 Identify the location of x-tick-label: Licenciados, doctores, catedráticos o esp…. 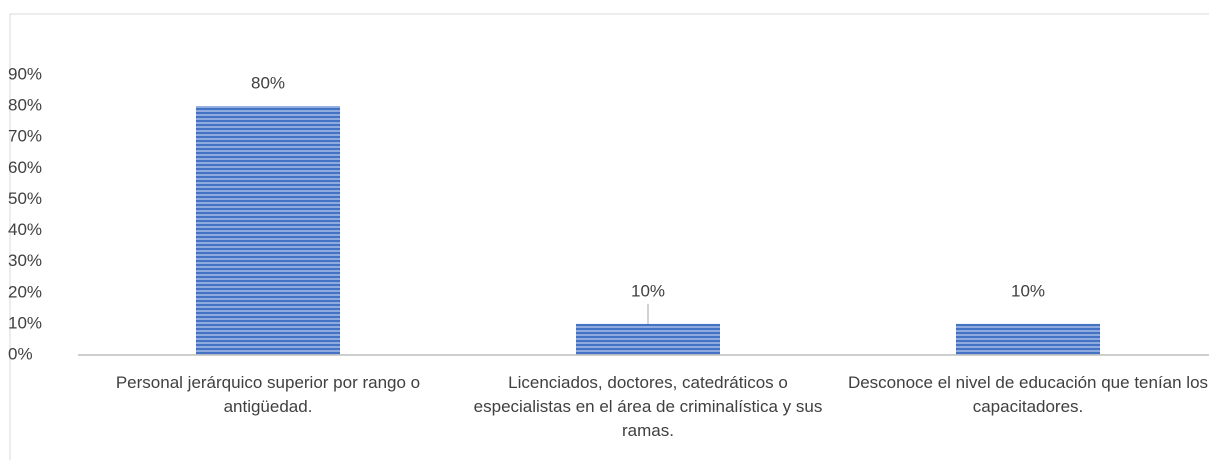
(648, 406).